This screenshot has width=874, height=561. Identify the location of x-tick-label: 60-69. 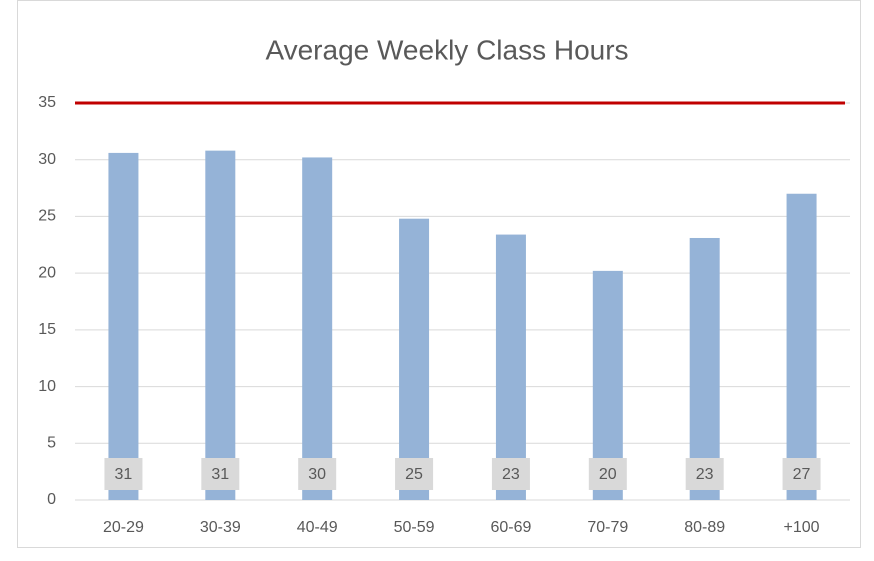
(510, 527).